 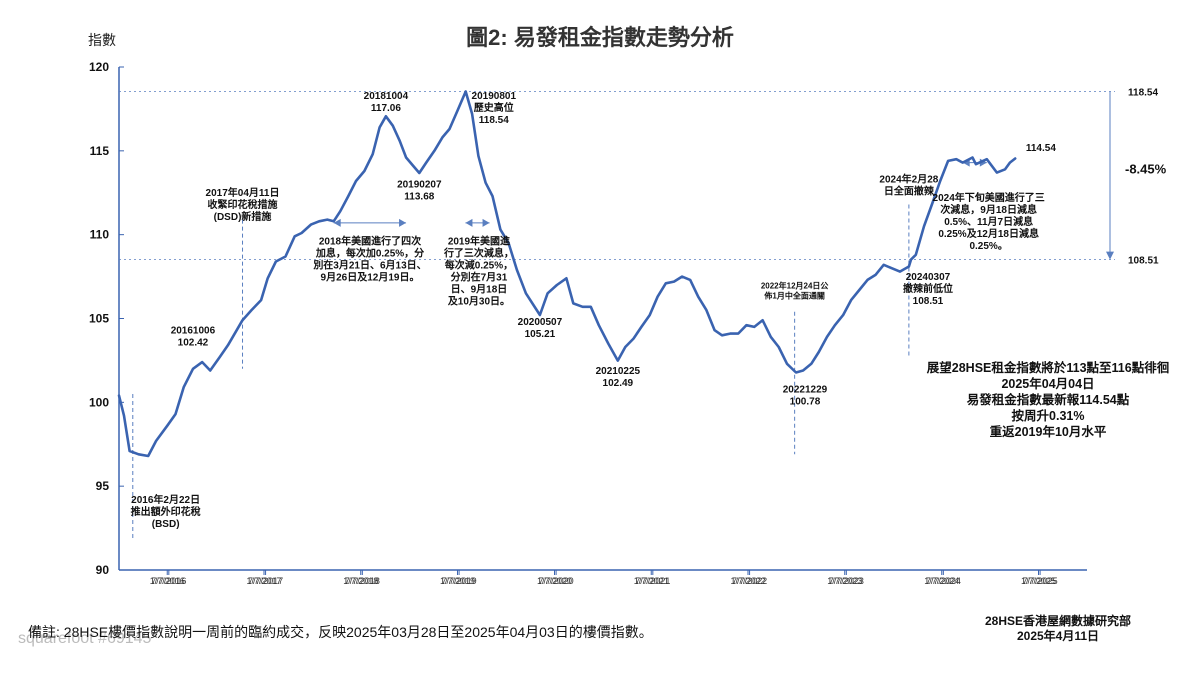 What do you see at coordinates (928, 277) in the screenshot?
I see `annotation-text: 20240307` at bounding box center [928, 277].